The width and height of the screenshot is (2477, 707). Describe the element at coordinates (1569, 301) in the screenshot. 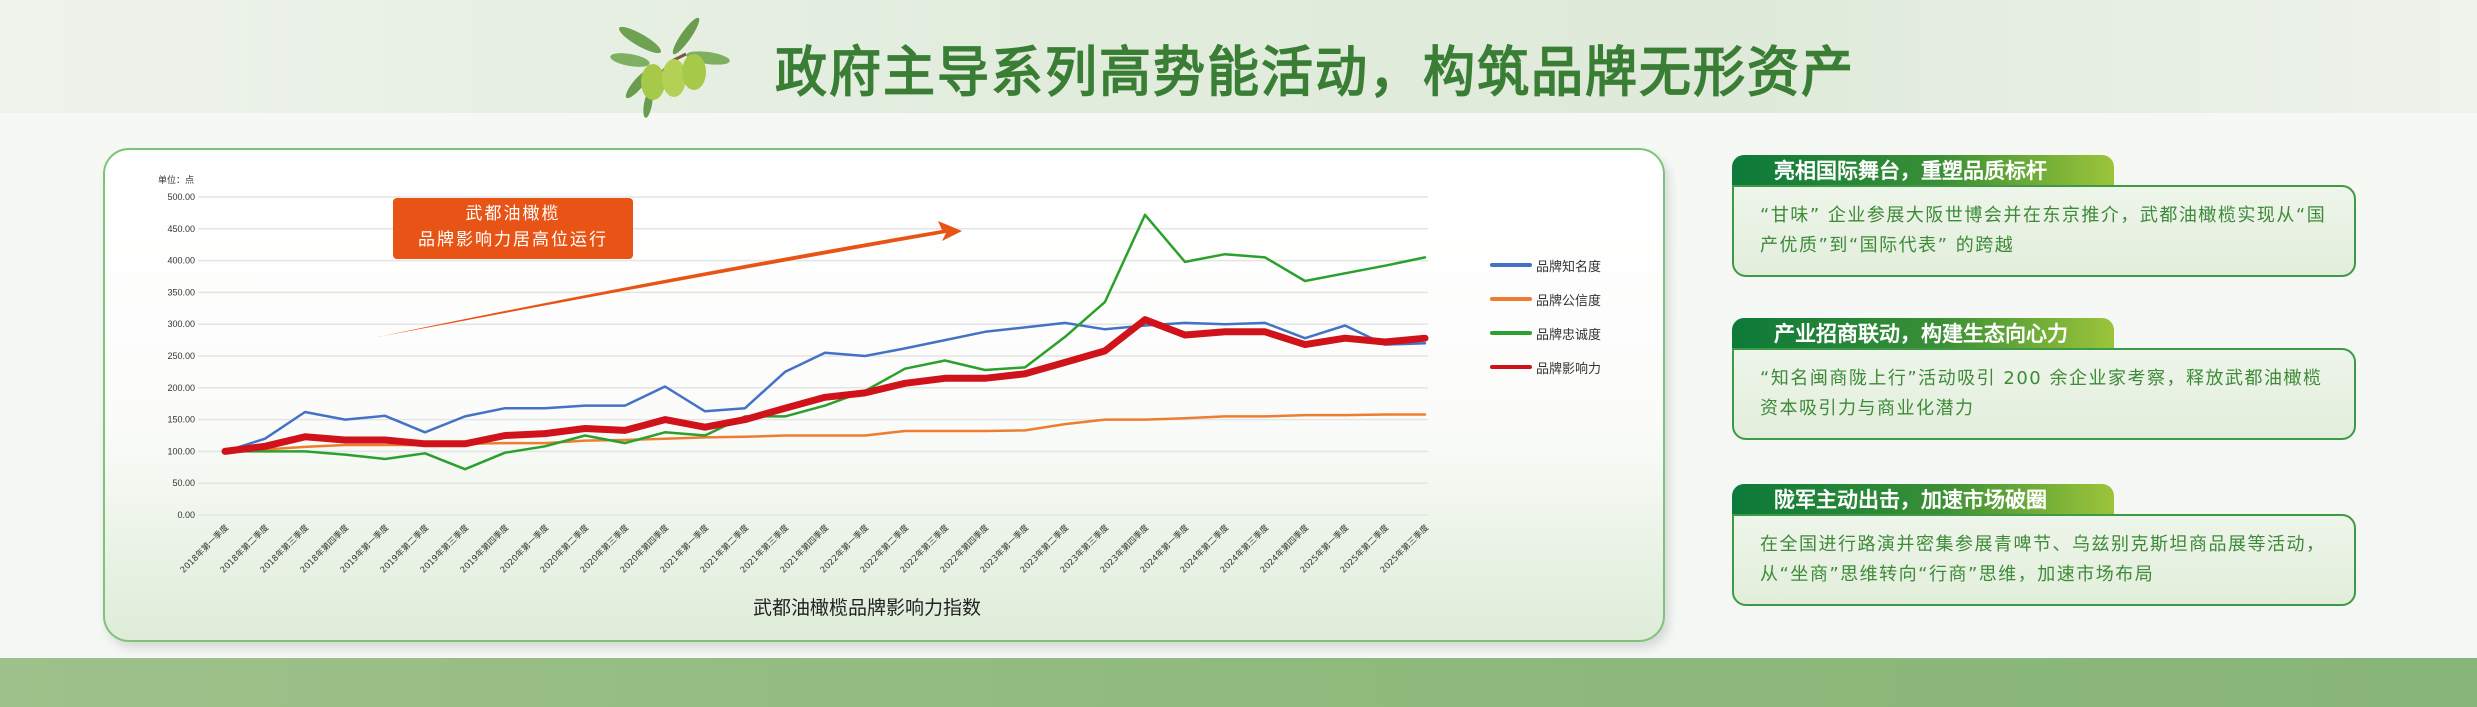

I see `legend-label: 品牌公信度` at that location.